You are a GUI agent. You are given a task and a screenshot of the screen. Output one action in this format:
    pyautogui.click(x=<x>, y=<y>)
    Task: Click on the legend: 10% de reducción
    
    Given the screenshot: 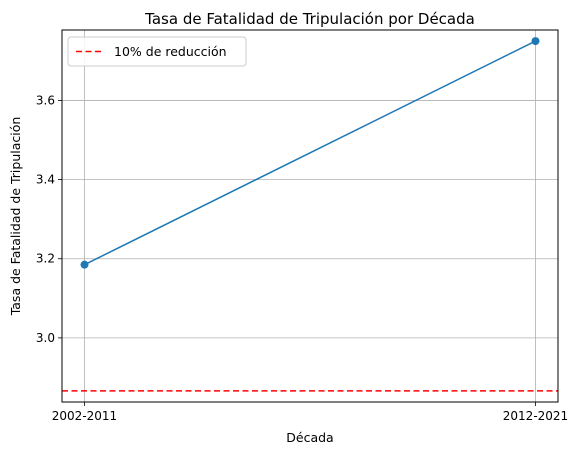 What is the action you would take?
    pyautogui.click(x=157, y=51)
    